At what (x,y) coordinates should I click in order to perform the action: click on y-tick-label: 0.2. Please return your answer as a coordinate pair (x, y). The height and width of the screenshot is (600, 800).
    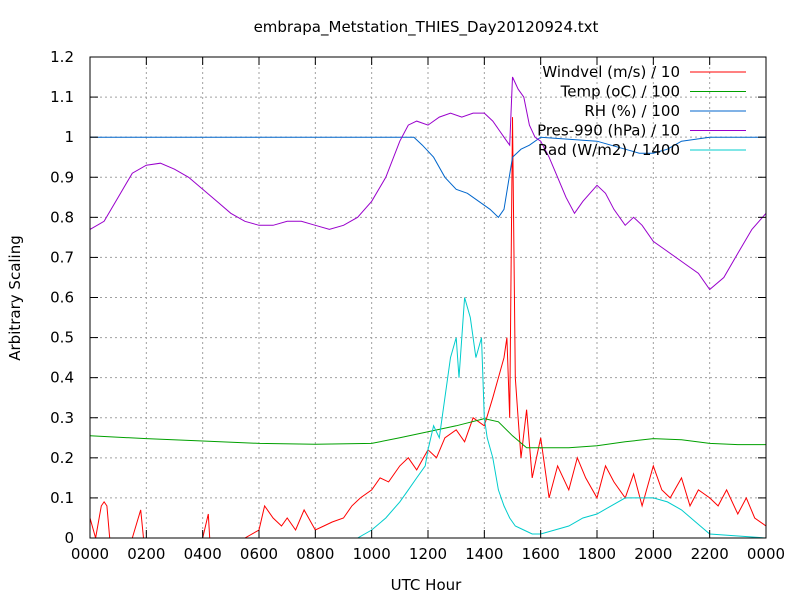
    Looking at the image, I should click on (62, 458).